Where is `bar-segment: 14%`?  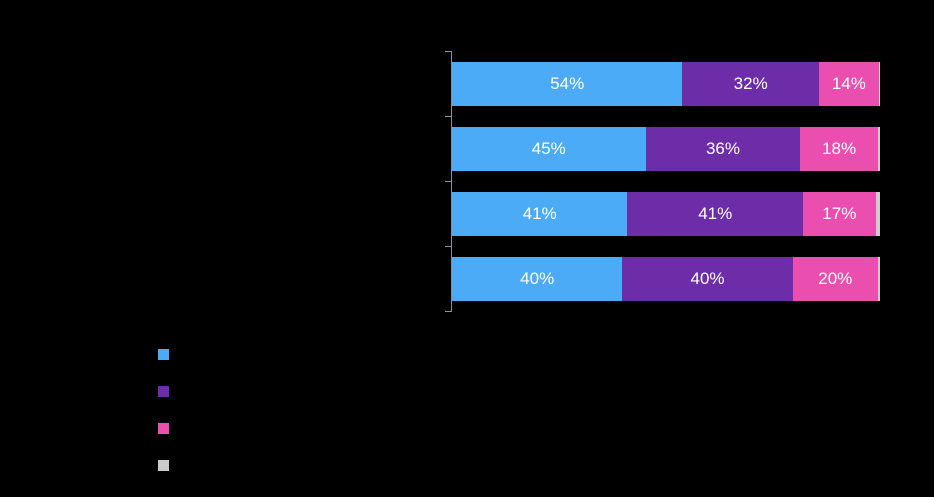 bar-segment: 14% is located at coordinates (848, 84).